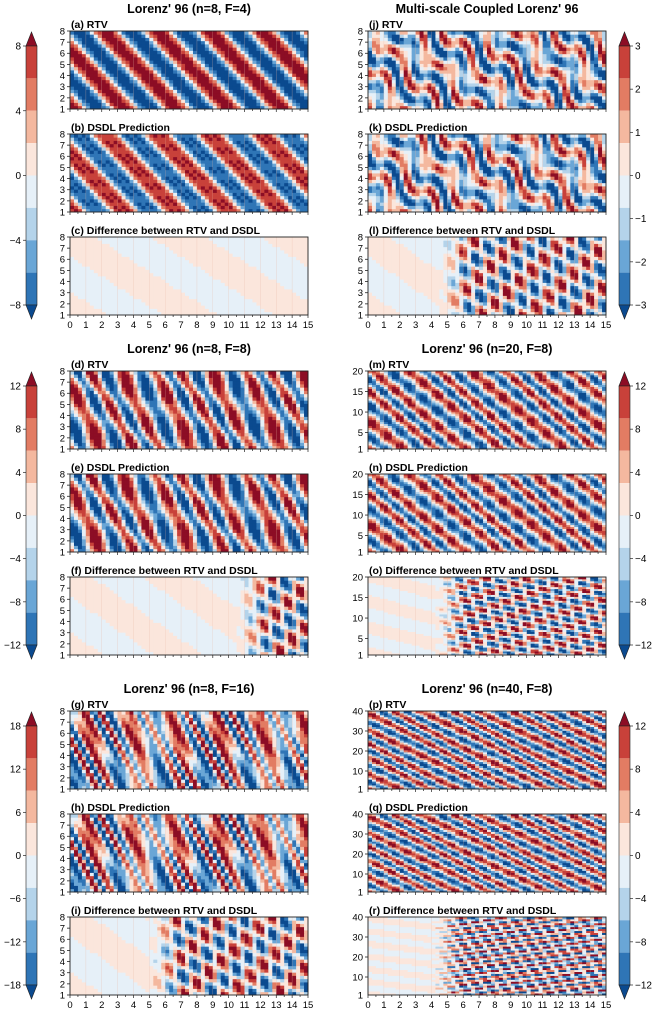  I want to click on y-tick-label: 7, so click(62, 146).